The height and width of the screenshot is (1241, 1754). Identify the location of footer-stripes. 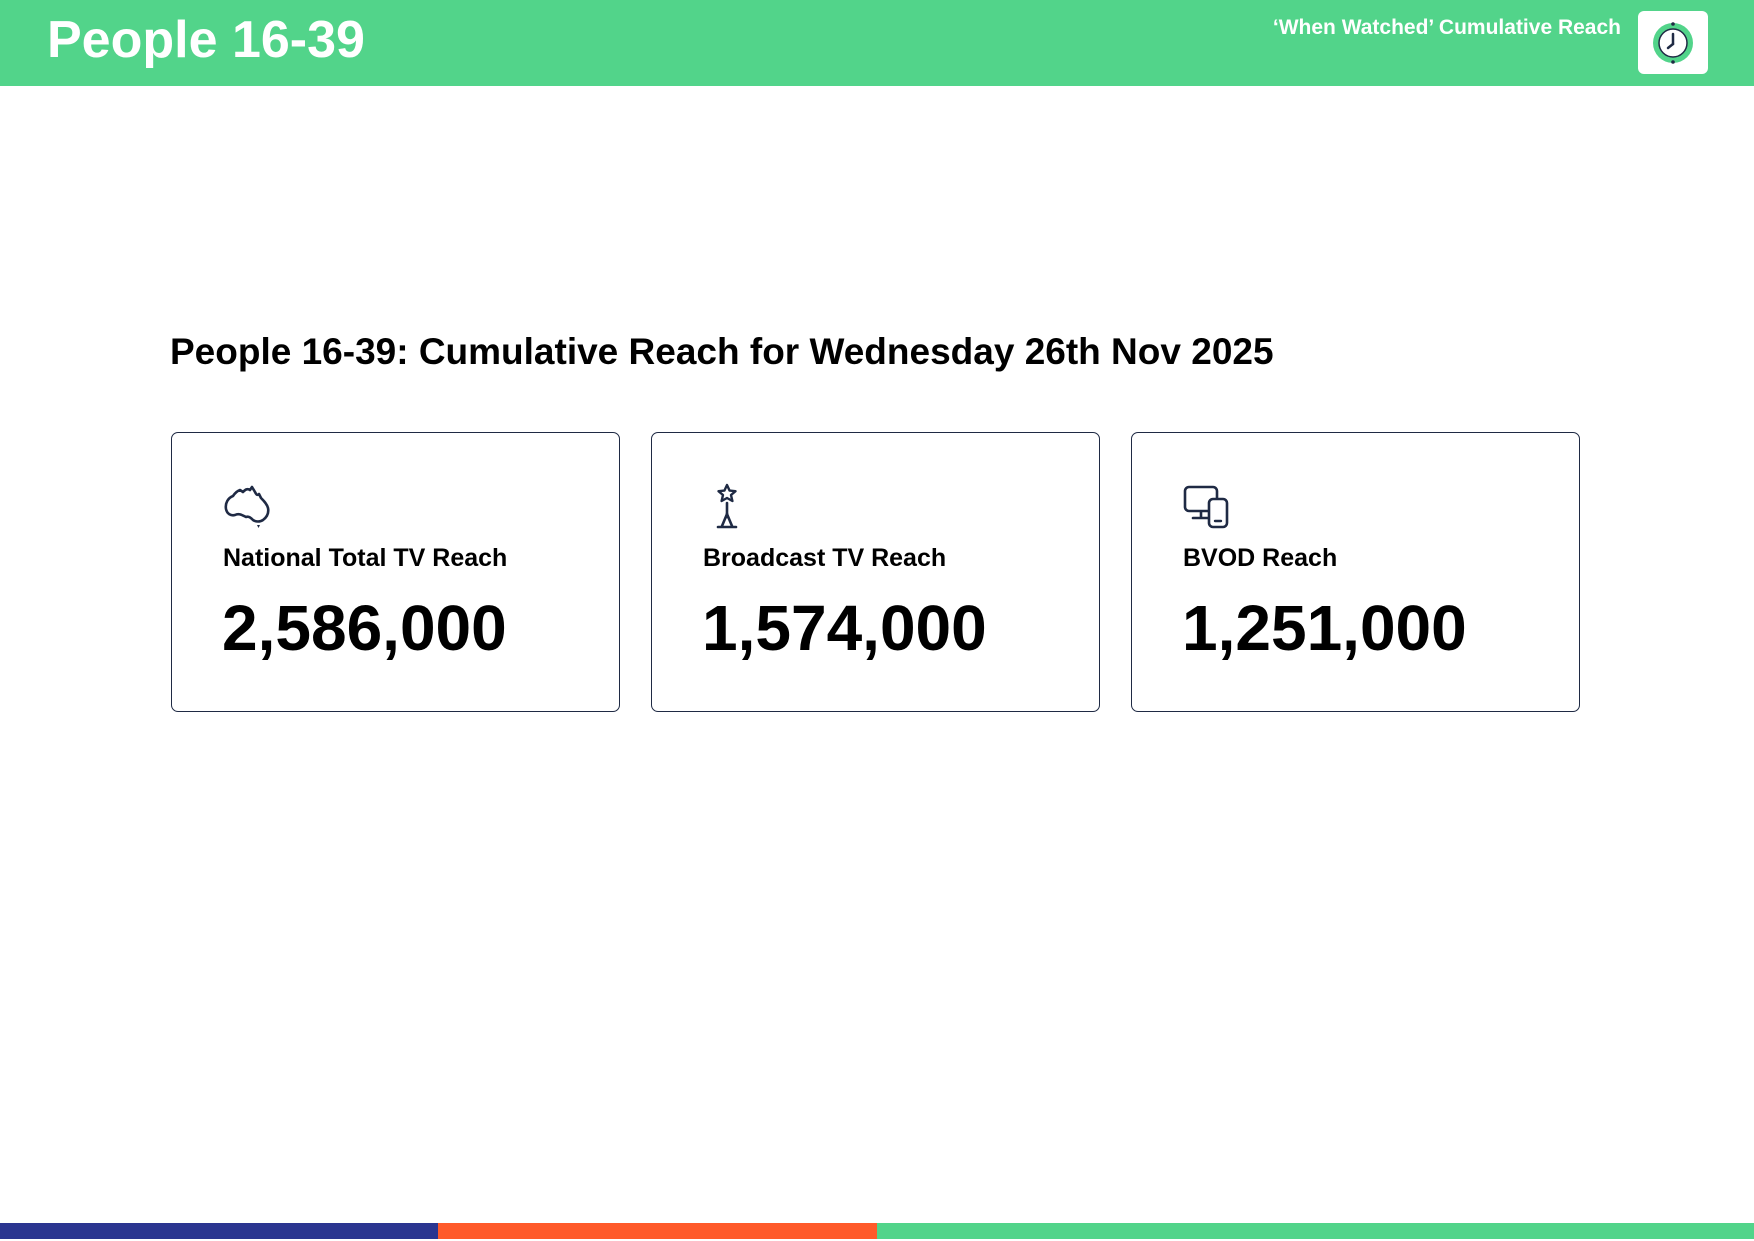
(877, 1231).